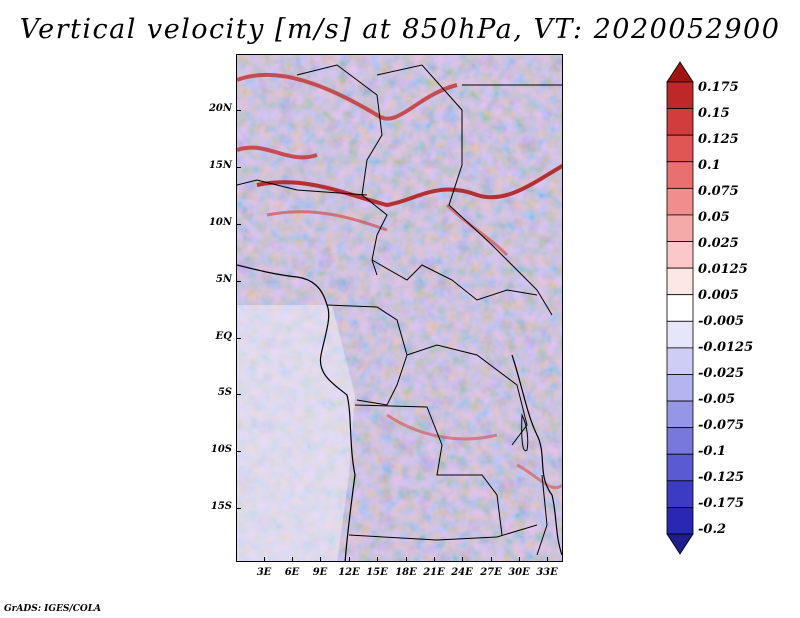 The width and height of the screenshot is (800, 618). Describe the element at coordinates (224, 392) in the screenshot. I see `lat-label: 5S` at that location.